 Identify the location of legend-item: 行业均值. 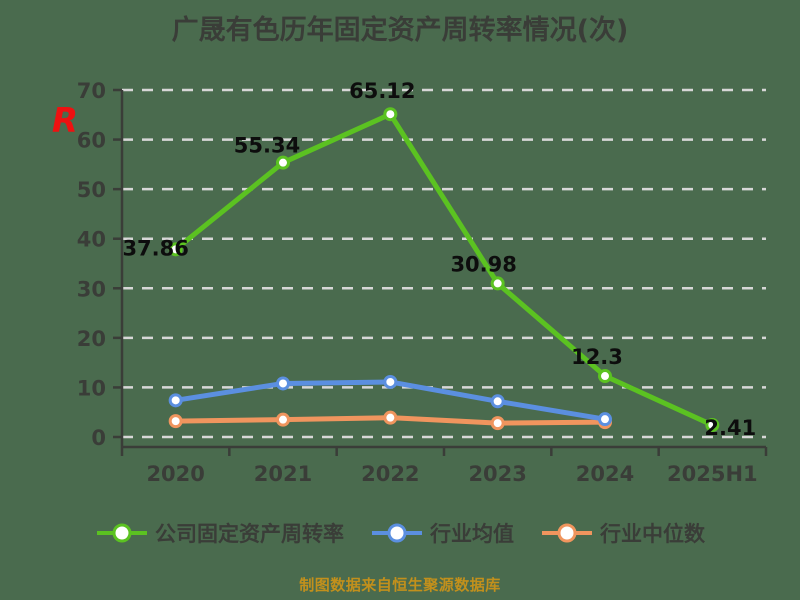
(442, 533).